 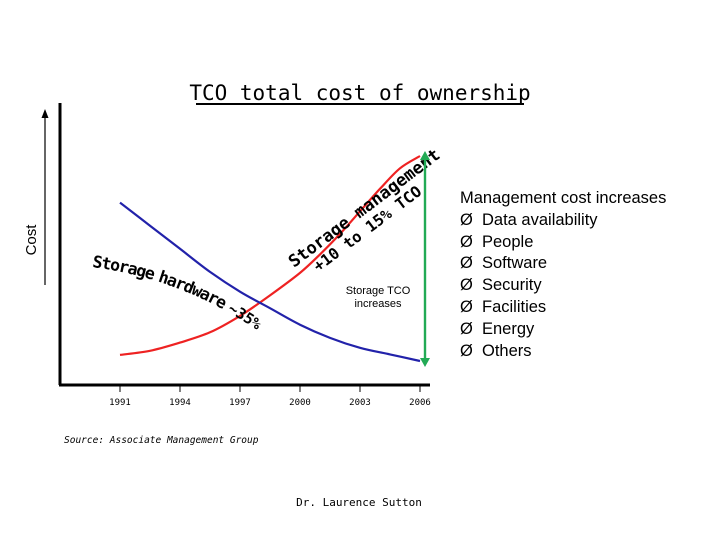 I want to click on management-cost-item: Ø Software, so click(x=589, y=264).